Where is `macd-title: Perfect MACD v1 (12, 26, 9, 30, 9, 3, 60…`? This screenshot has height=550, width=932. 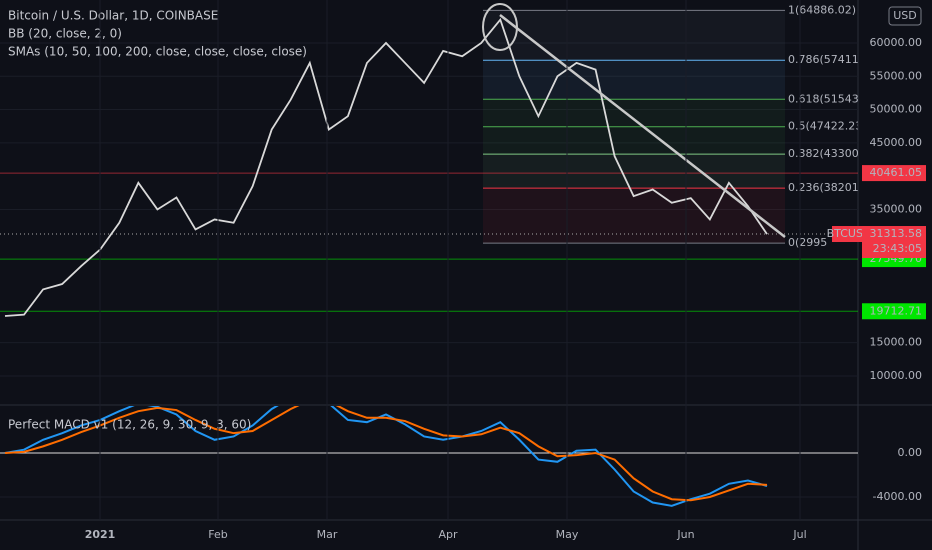
macd-title: Perfect MACD v1 (12, 26, 9, 30, 9, 3, 60… is located at coordinates (129, 425).